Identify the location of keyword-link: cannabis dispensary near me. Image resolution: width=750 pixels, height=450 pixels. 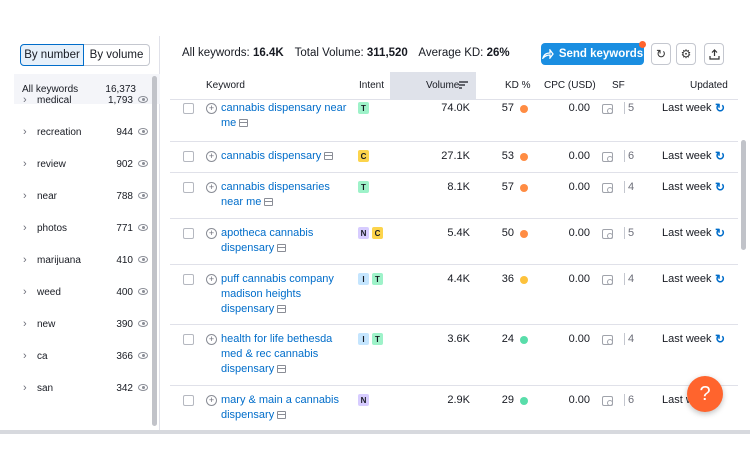
(285, 116).